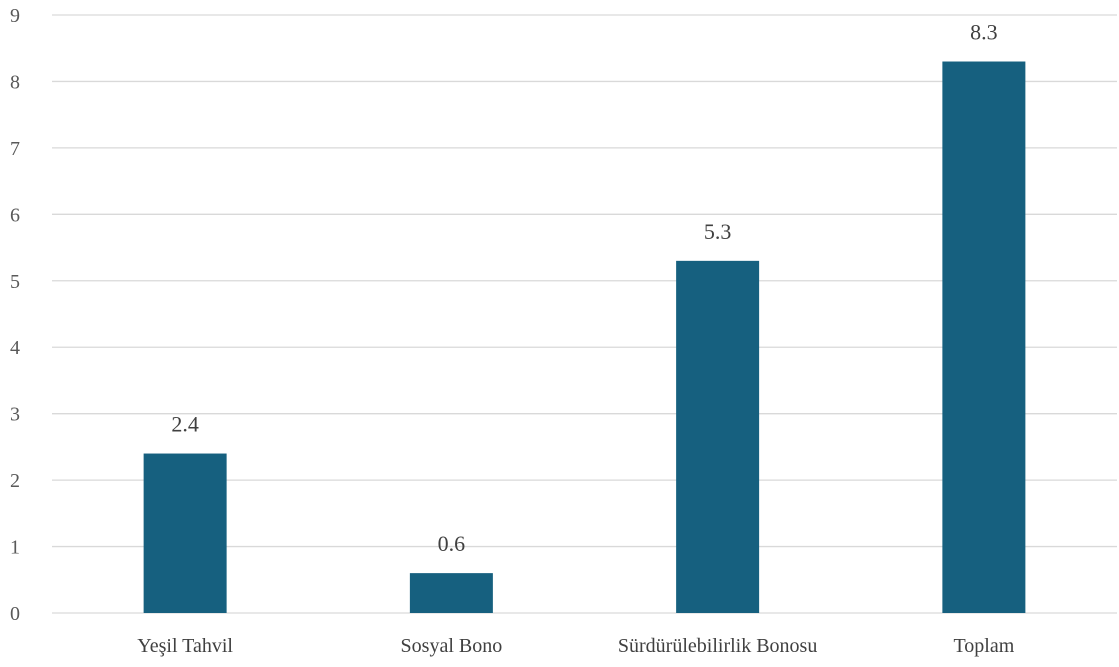 Image resolution: width=1119 pixels, height=667 pixels. I want to click on x-tick-label: Yeşil Tahvil, so click(185, 646).